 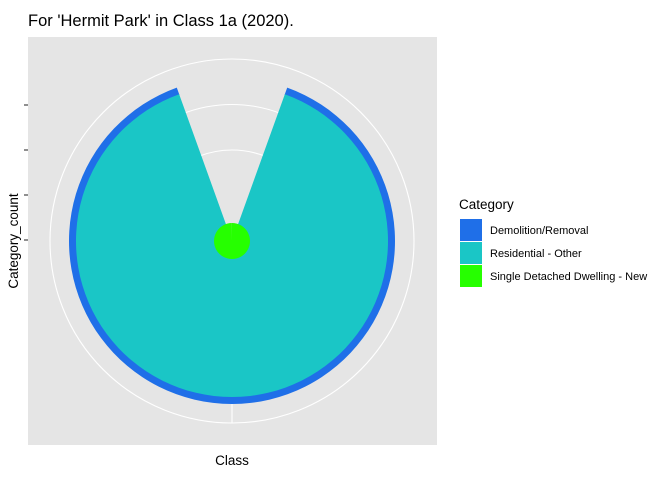 I want to click on legend-label: Residential - Other, so click(x=536, y=254).